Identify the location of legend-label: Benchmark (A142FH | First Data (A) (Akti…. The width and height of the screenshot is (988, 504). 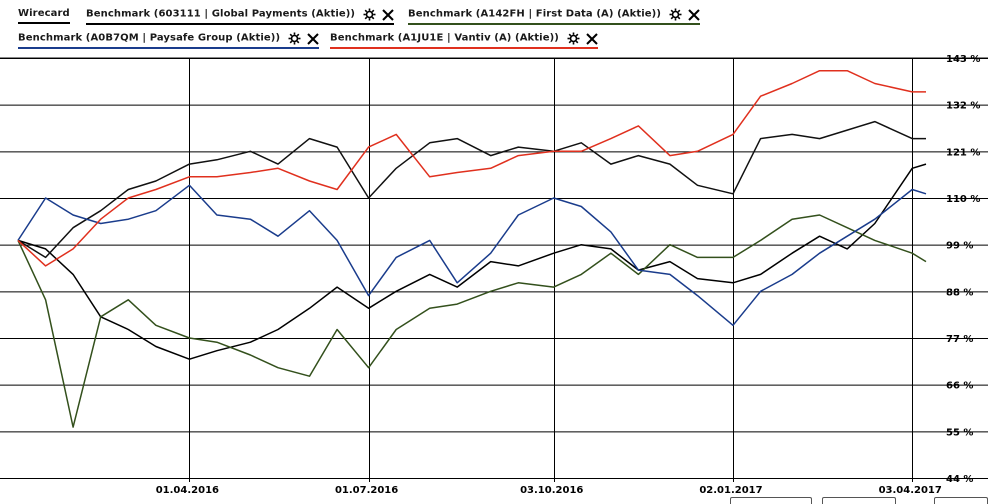
(535, 14).